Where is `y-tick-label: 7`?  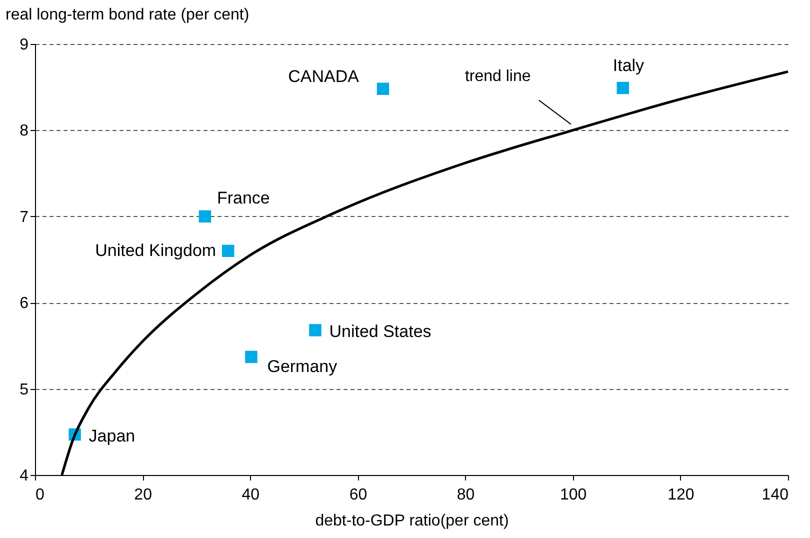
y-tick-label: 7 is located at coordinates (24, 217).